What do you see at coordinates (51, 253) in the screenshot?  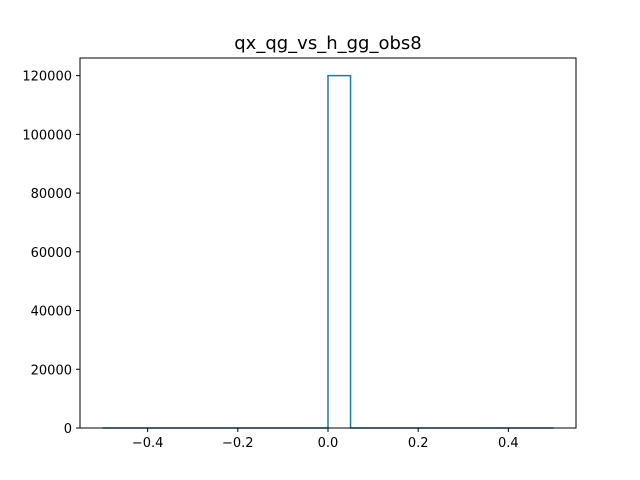 I see `y-tick-label: 60000` at bounding box center [51, 253].